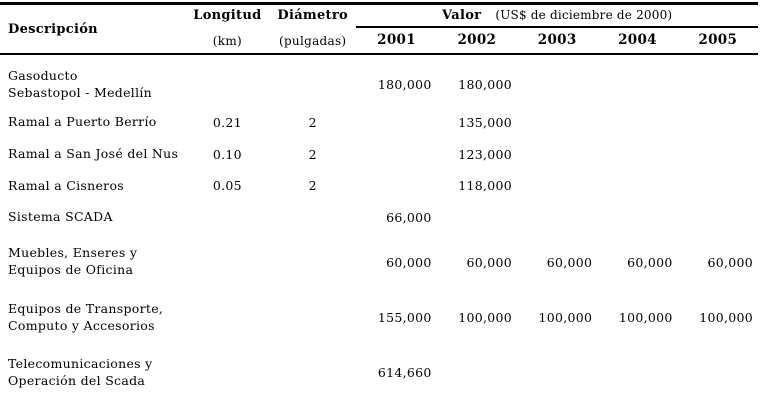 This screenshot has height=405, width=760. I want to click on row-description: Ramal a Cisneros, so click(66, 185).